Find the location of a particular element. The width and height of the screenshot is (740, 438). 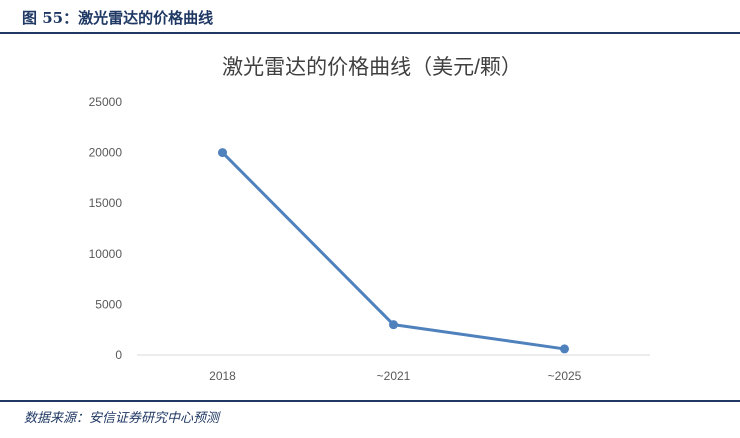

figure-source: 数据来源：安信证券研究中心预测 is located at coordinates (122, 418).